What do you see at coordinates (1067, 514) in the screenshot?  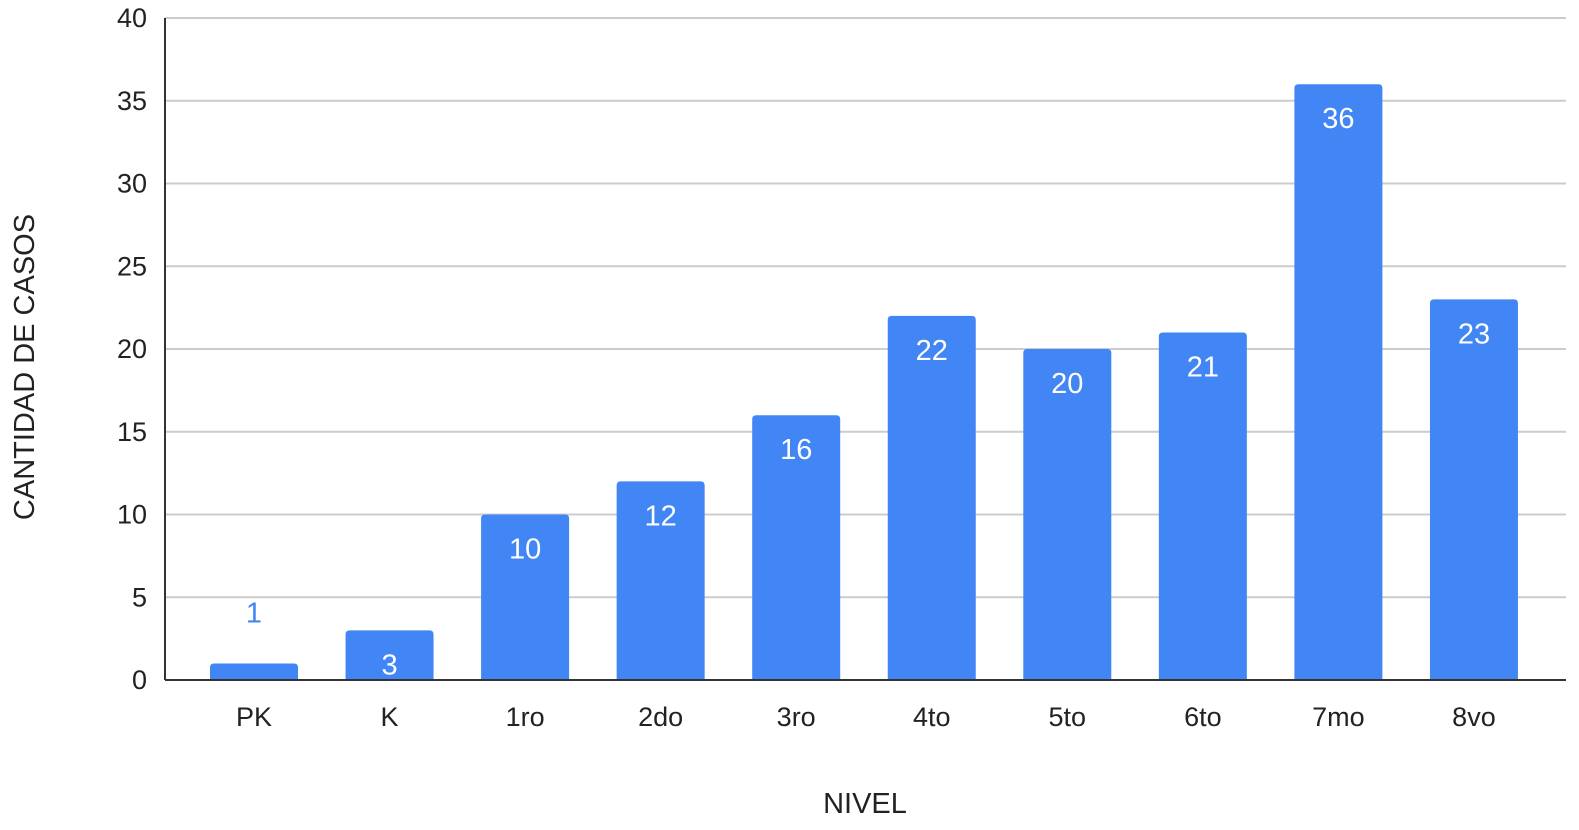 I see `bar-5to` at bounding box center [1067, 514].